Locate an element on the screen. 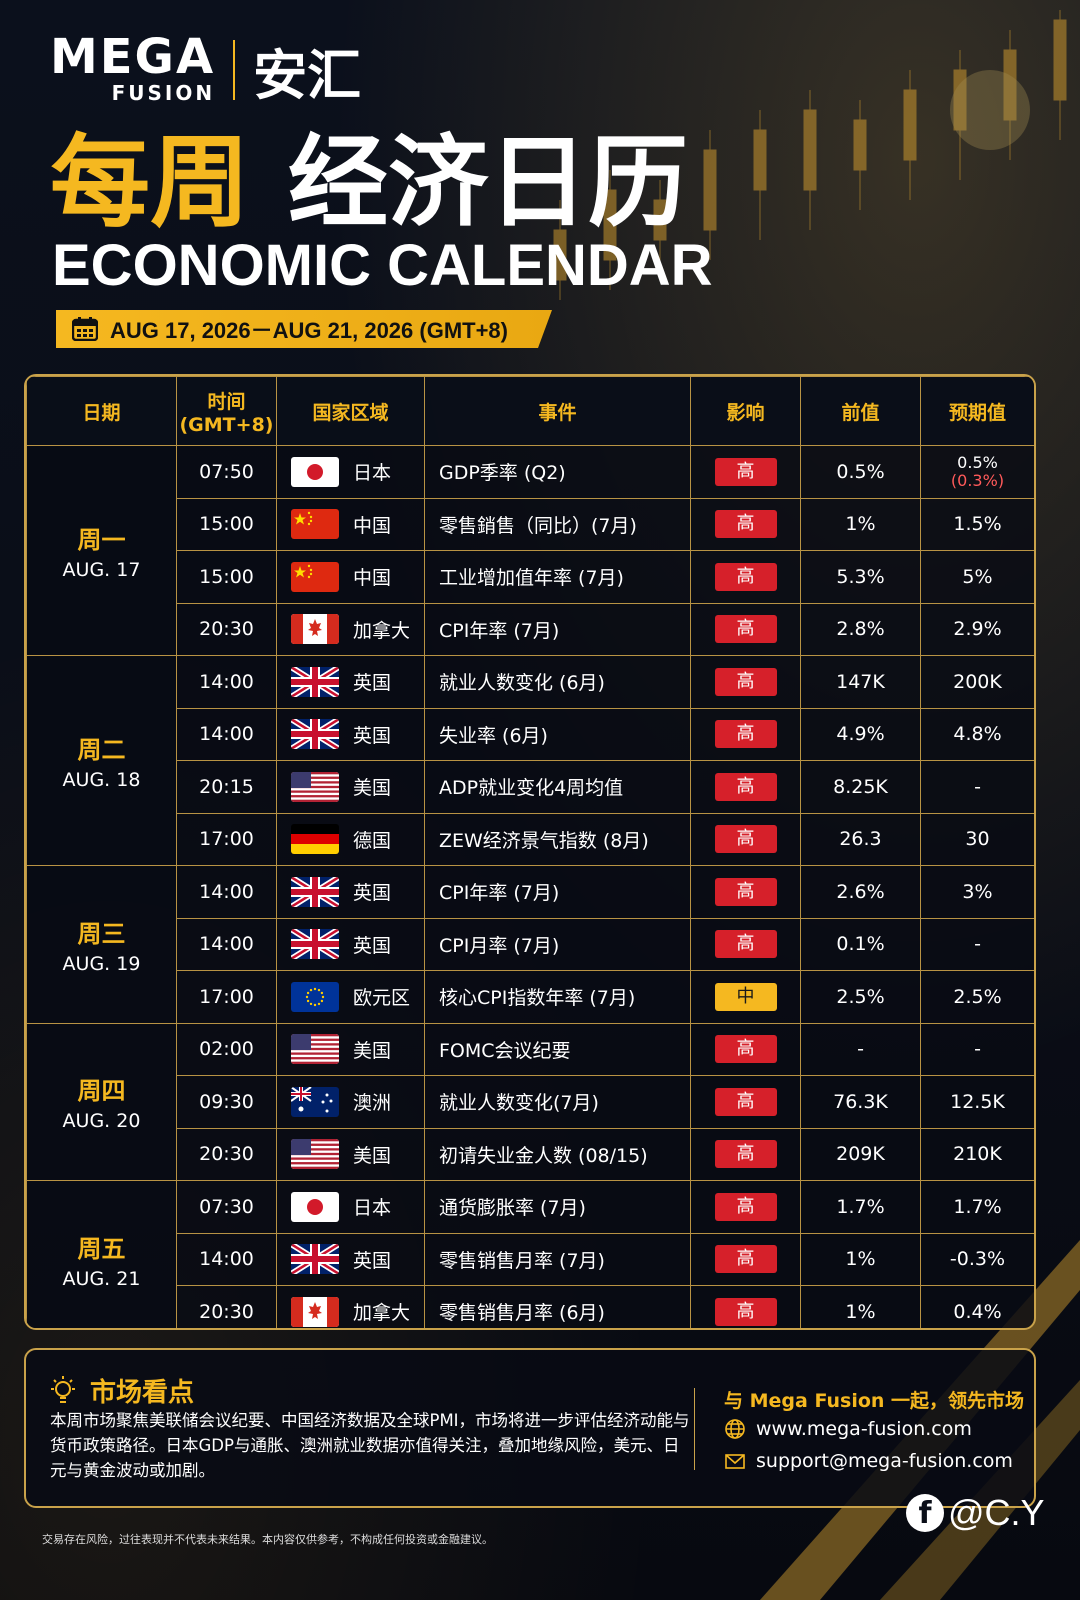  event-cell: 核心CPI指数年率 (7月) is located at coordinates (557, 997).